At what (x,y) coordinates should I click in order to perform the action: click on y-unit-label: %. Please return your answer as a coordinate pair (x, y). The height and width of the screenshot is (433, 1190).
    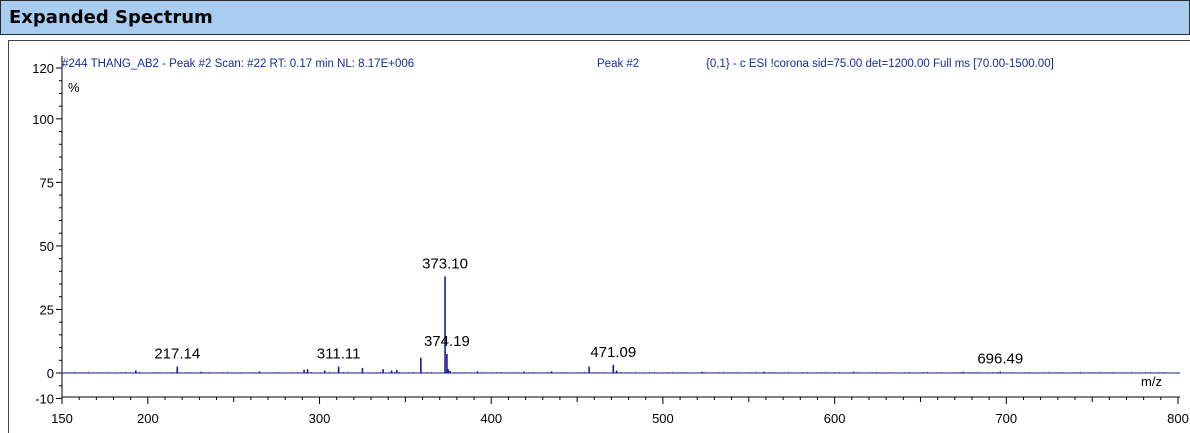
    Looking at the image, I should click on (74, 87).